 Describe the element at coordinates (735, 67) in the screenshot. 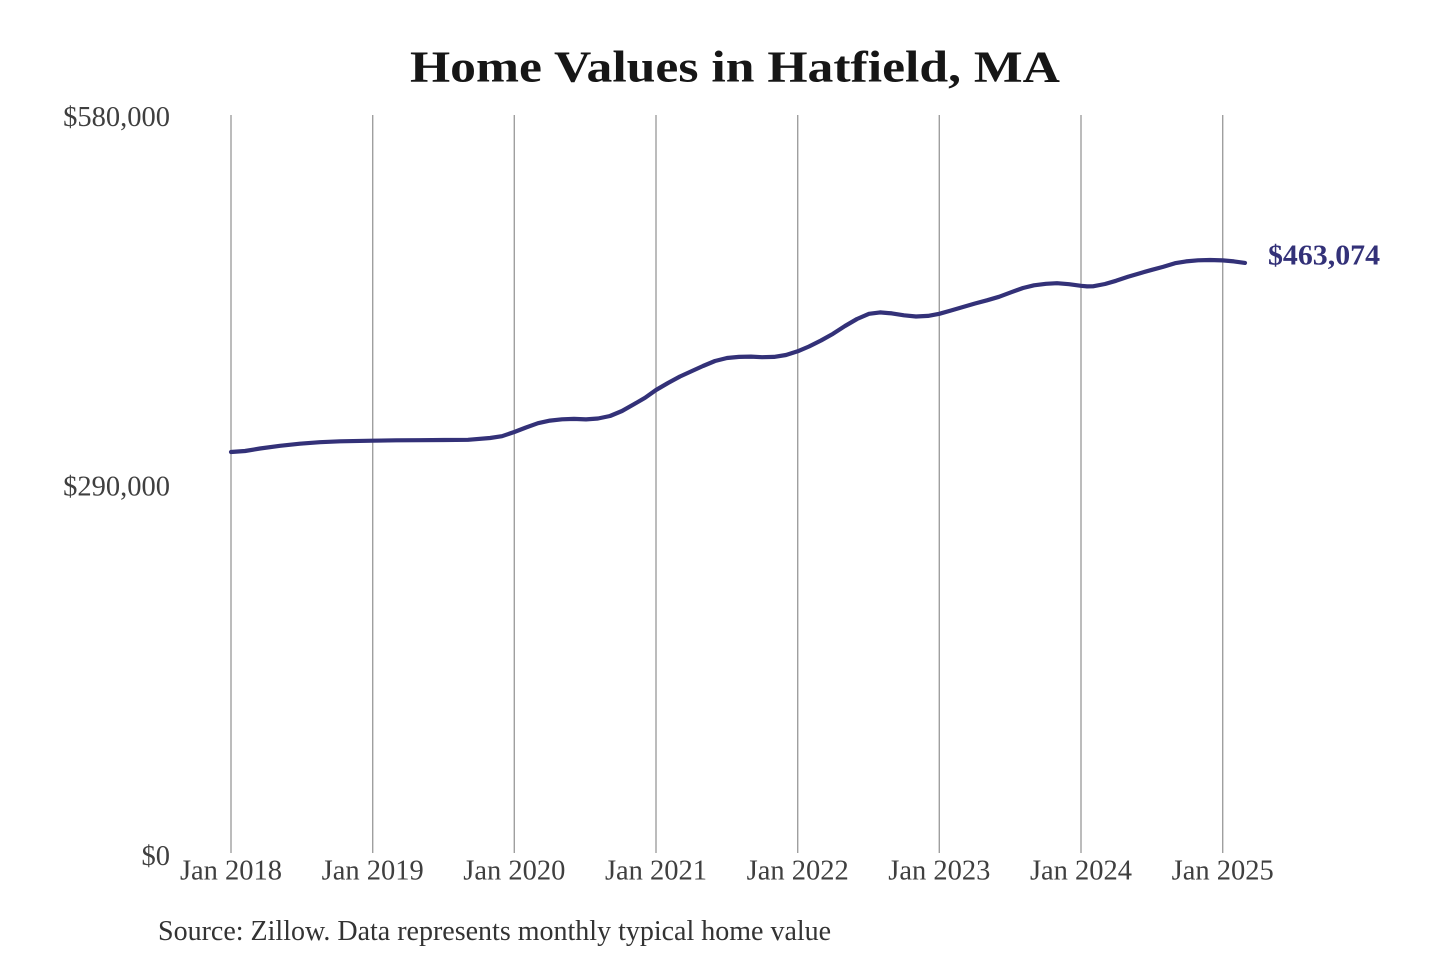

I see `svg-text: Home Values in Hatfield, MA` at that location.